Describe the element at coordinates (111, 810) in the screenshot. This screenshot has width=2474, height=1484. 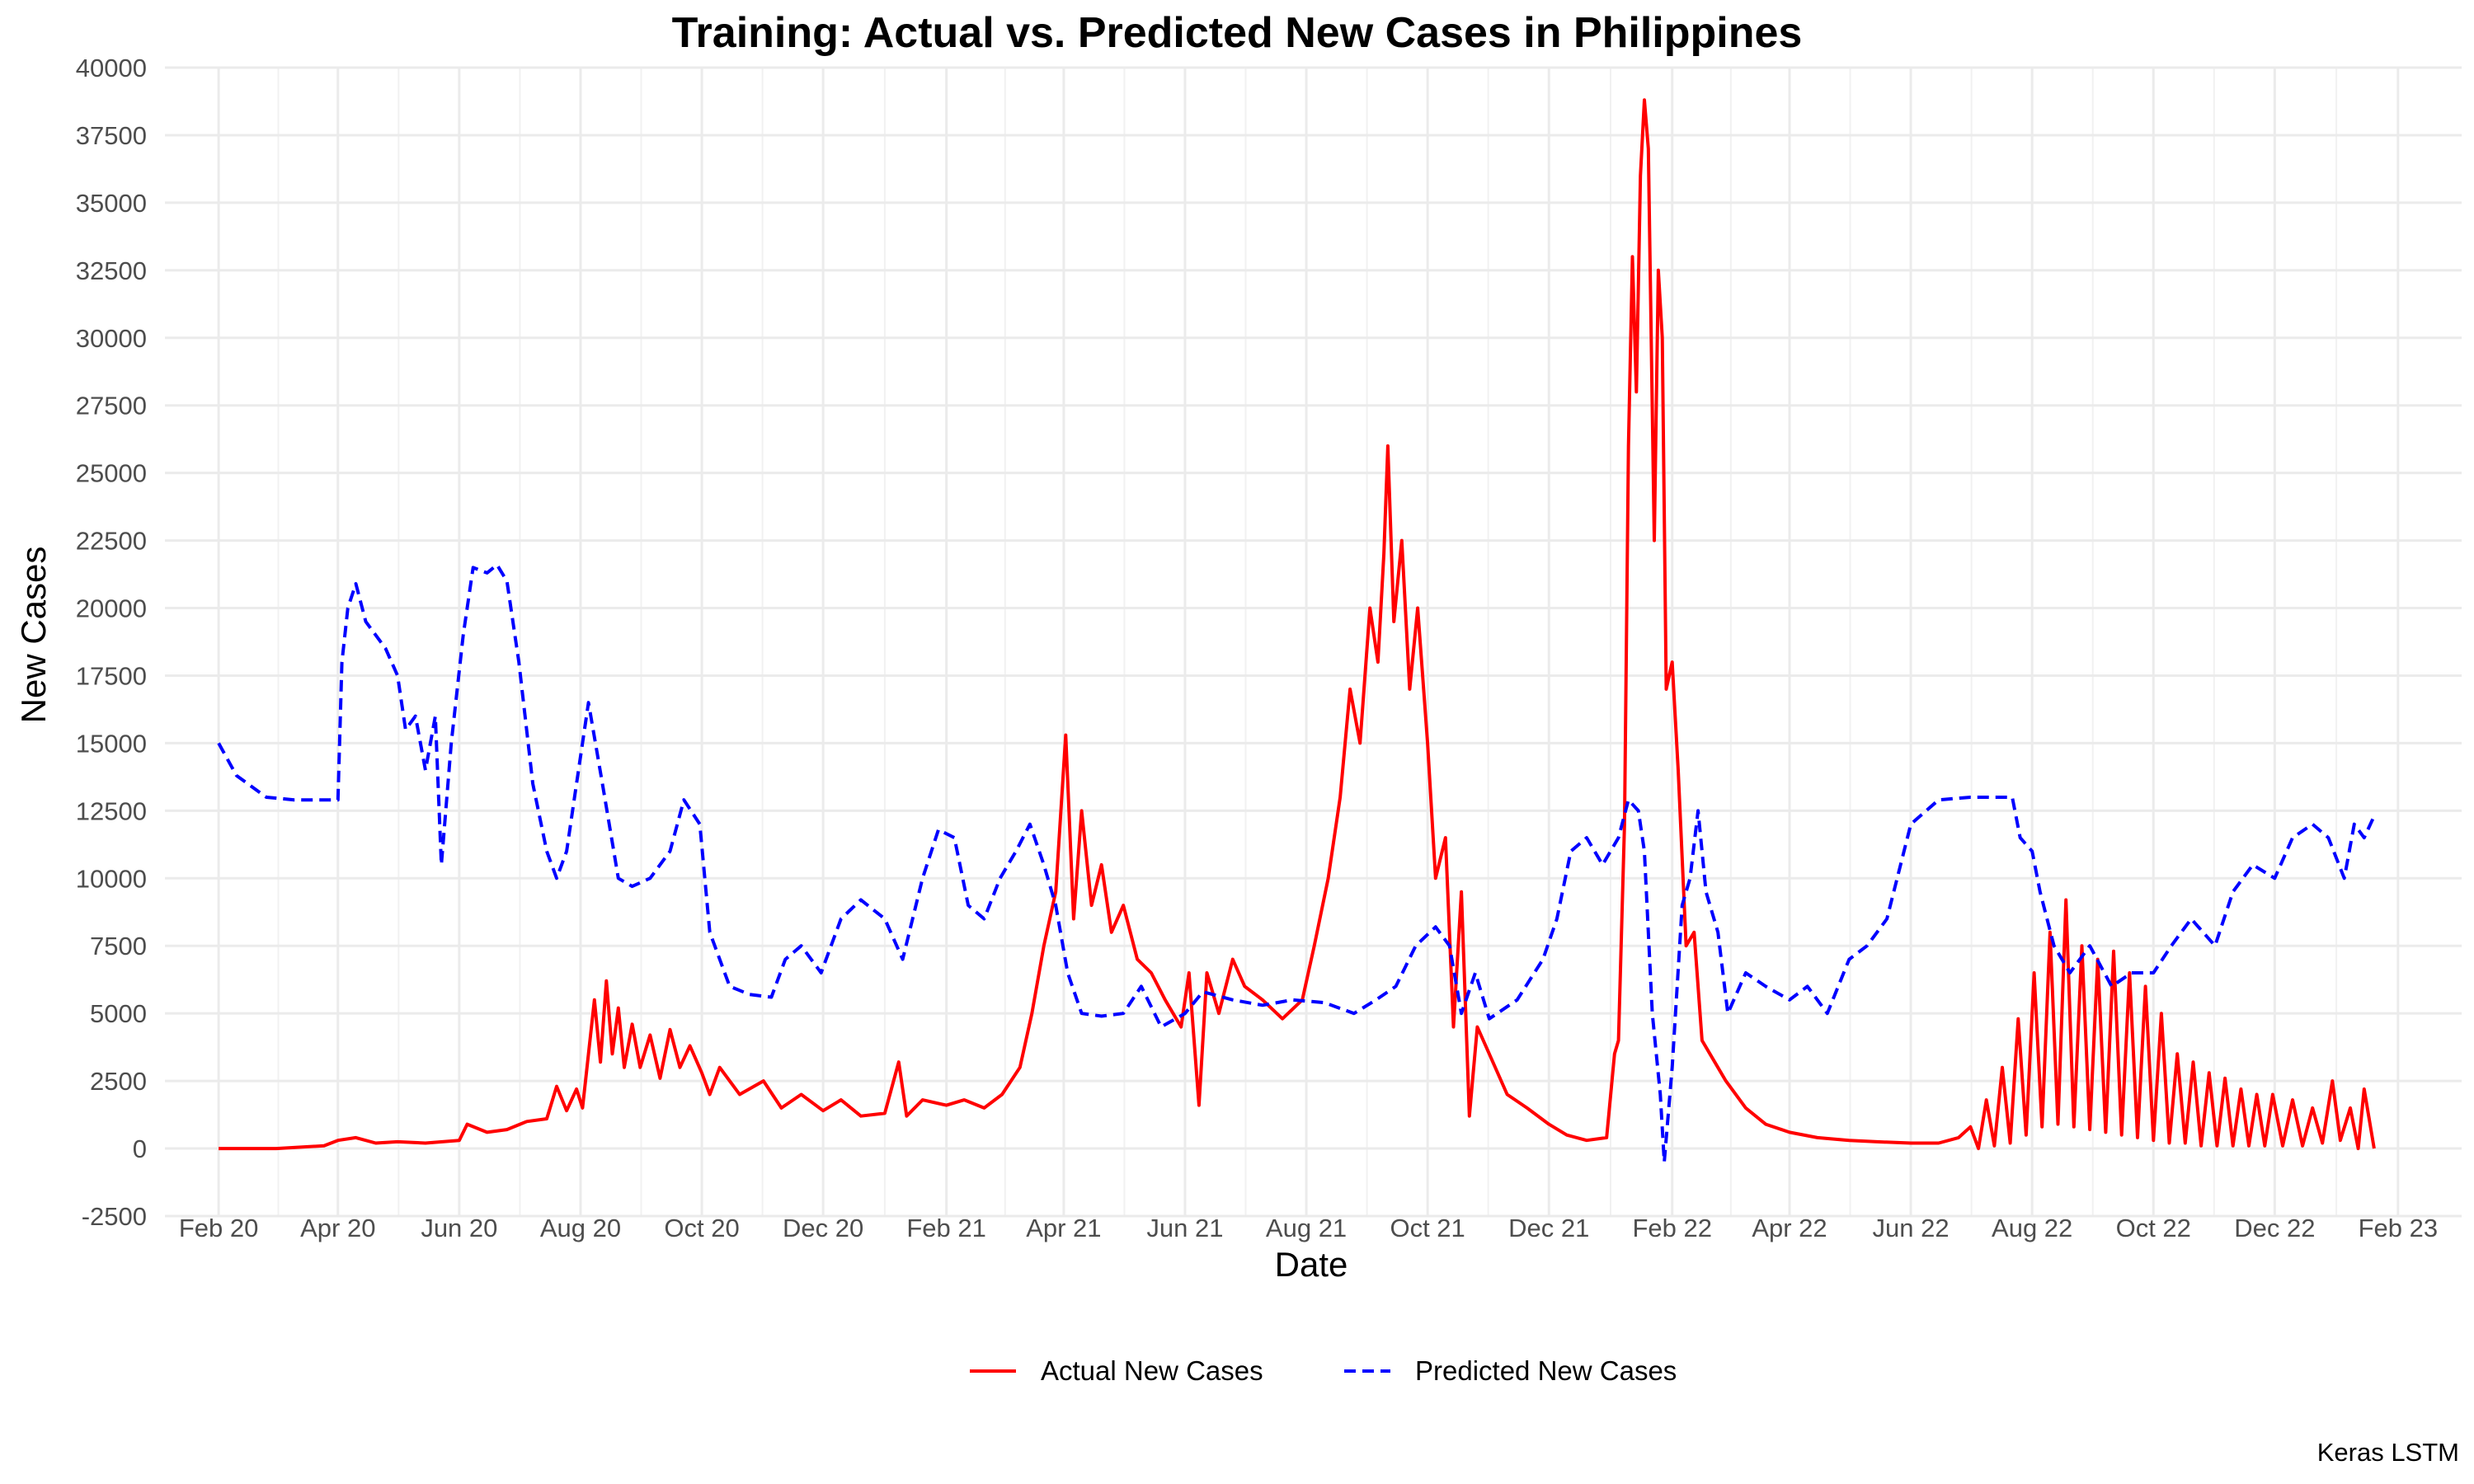
I see `y-tick-label: 12500` at that location.